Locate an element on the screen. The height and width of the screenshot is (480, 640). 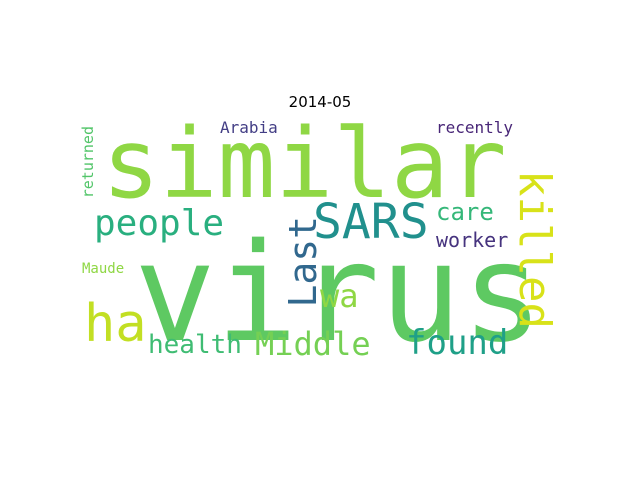
word-recently: recently is located at coordinates (475, 128).